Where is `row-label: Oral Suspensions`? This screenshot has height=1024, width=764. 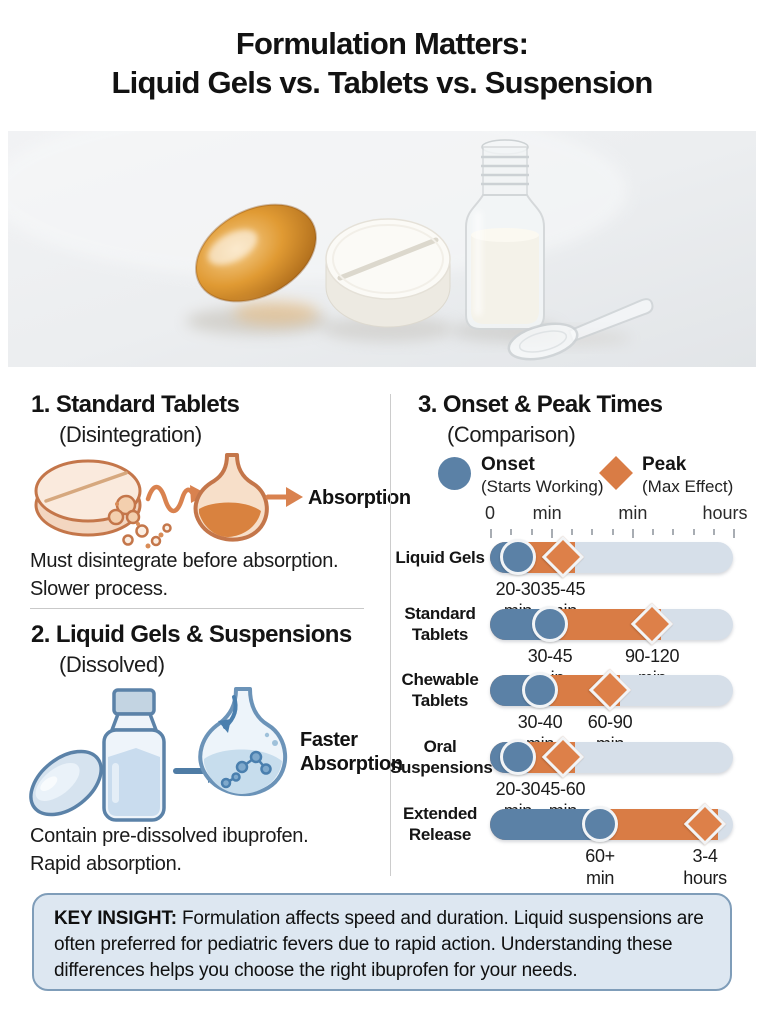
row-label: Oral Suspensions is located at coordinates (441, 757).